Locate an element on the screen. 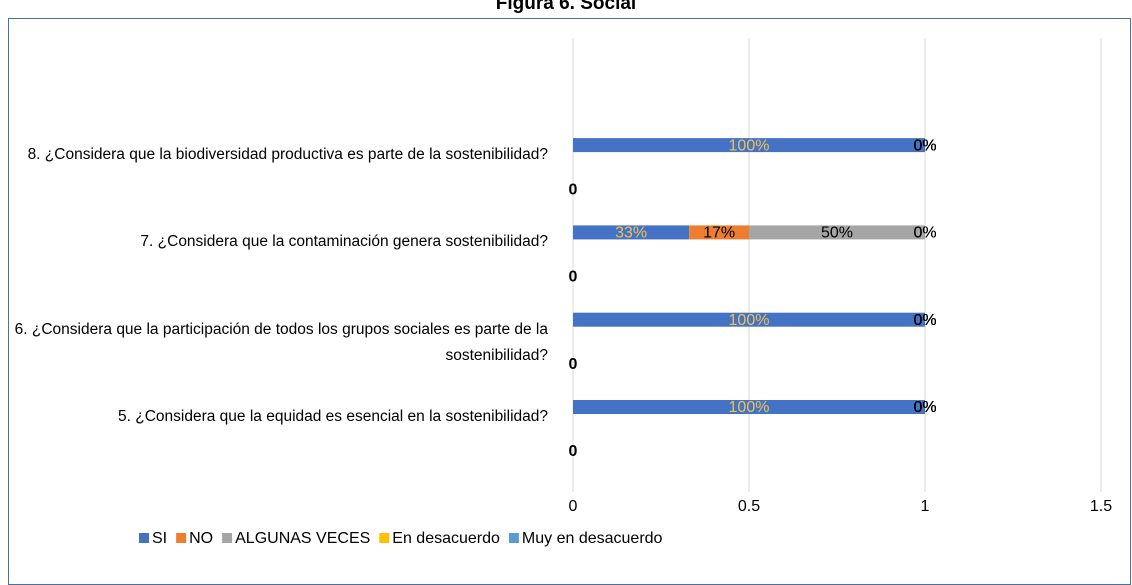  x-tick-label: 1.5 is located at coordinates (1101, 506).